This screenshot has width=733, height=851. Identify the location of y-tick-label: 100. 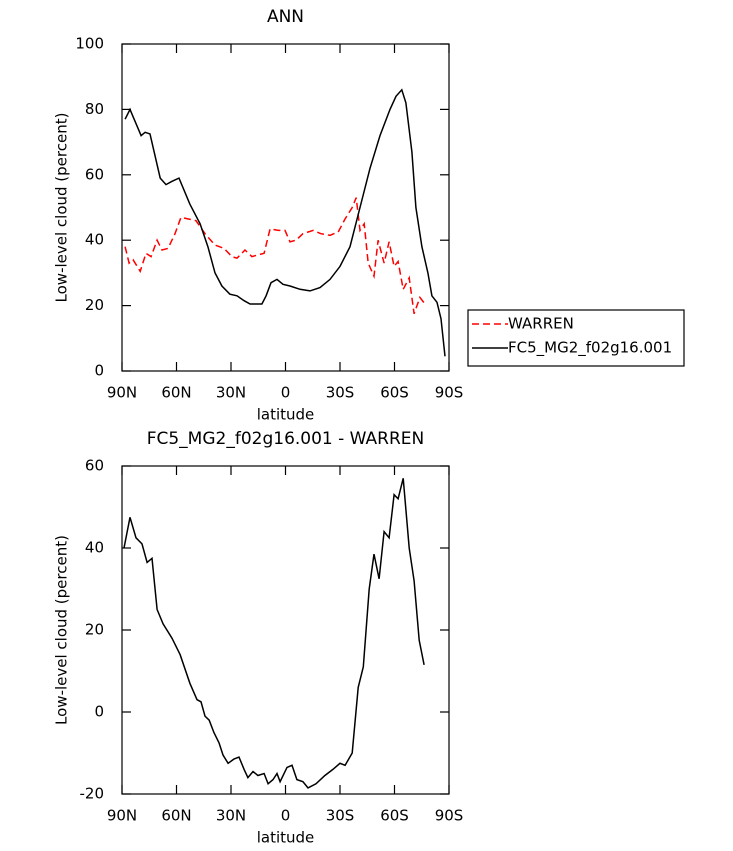
(89, 44).